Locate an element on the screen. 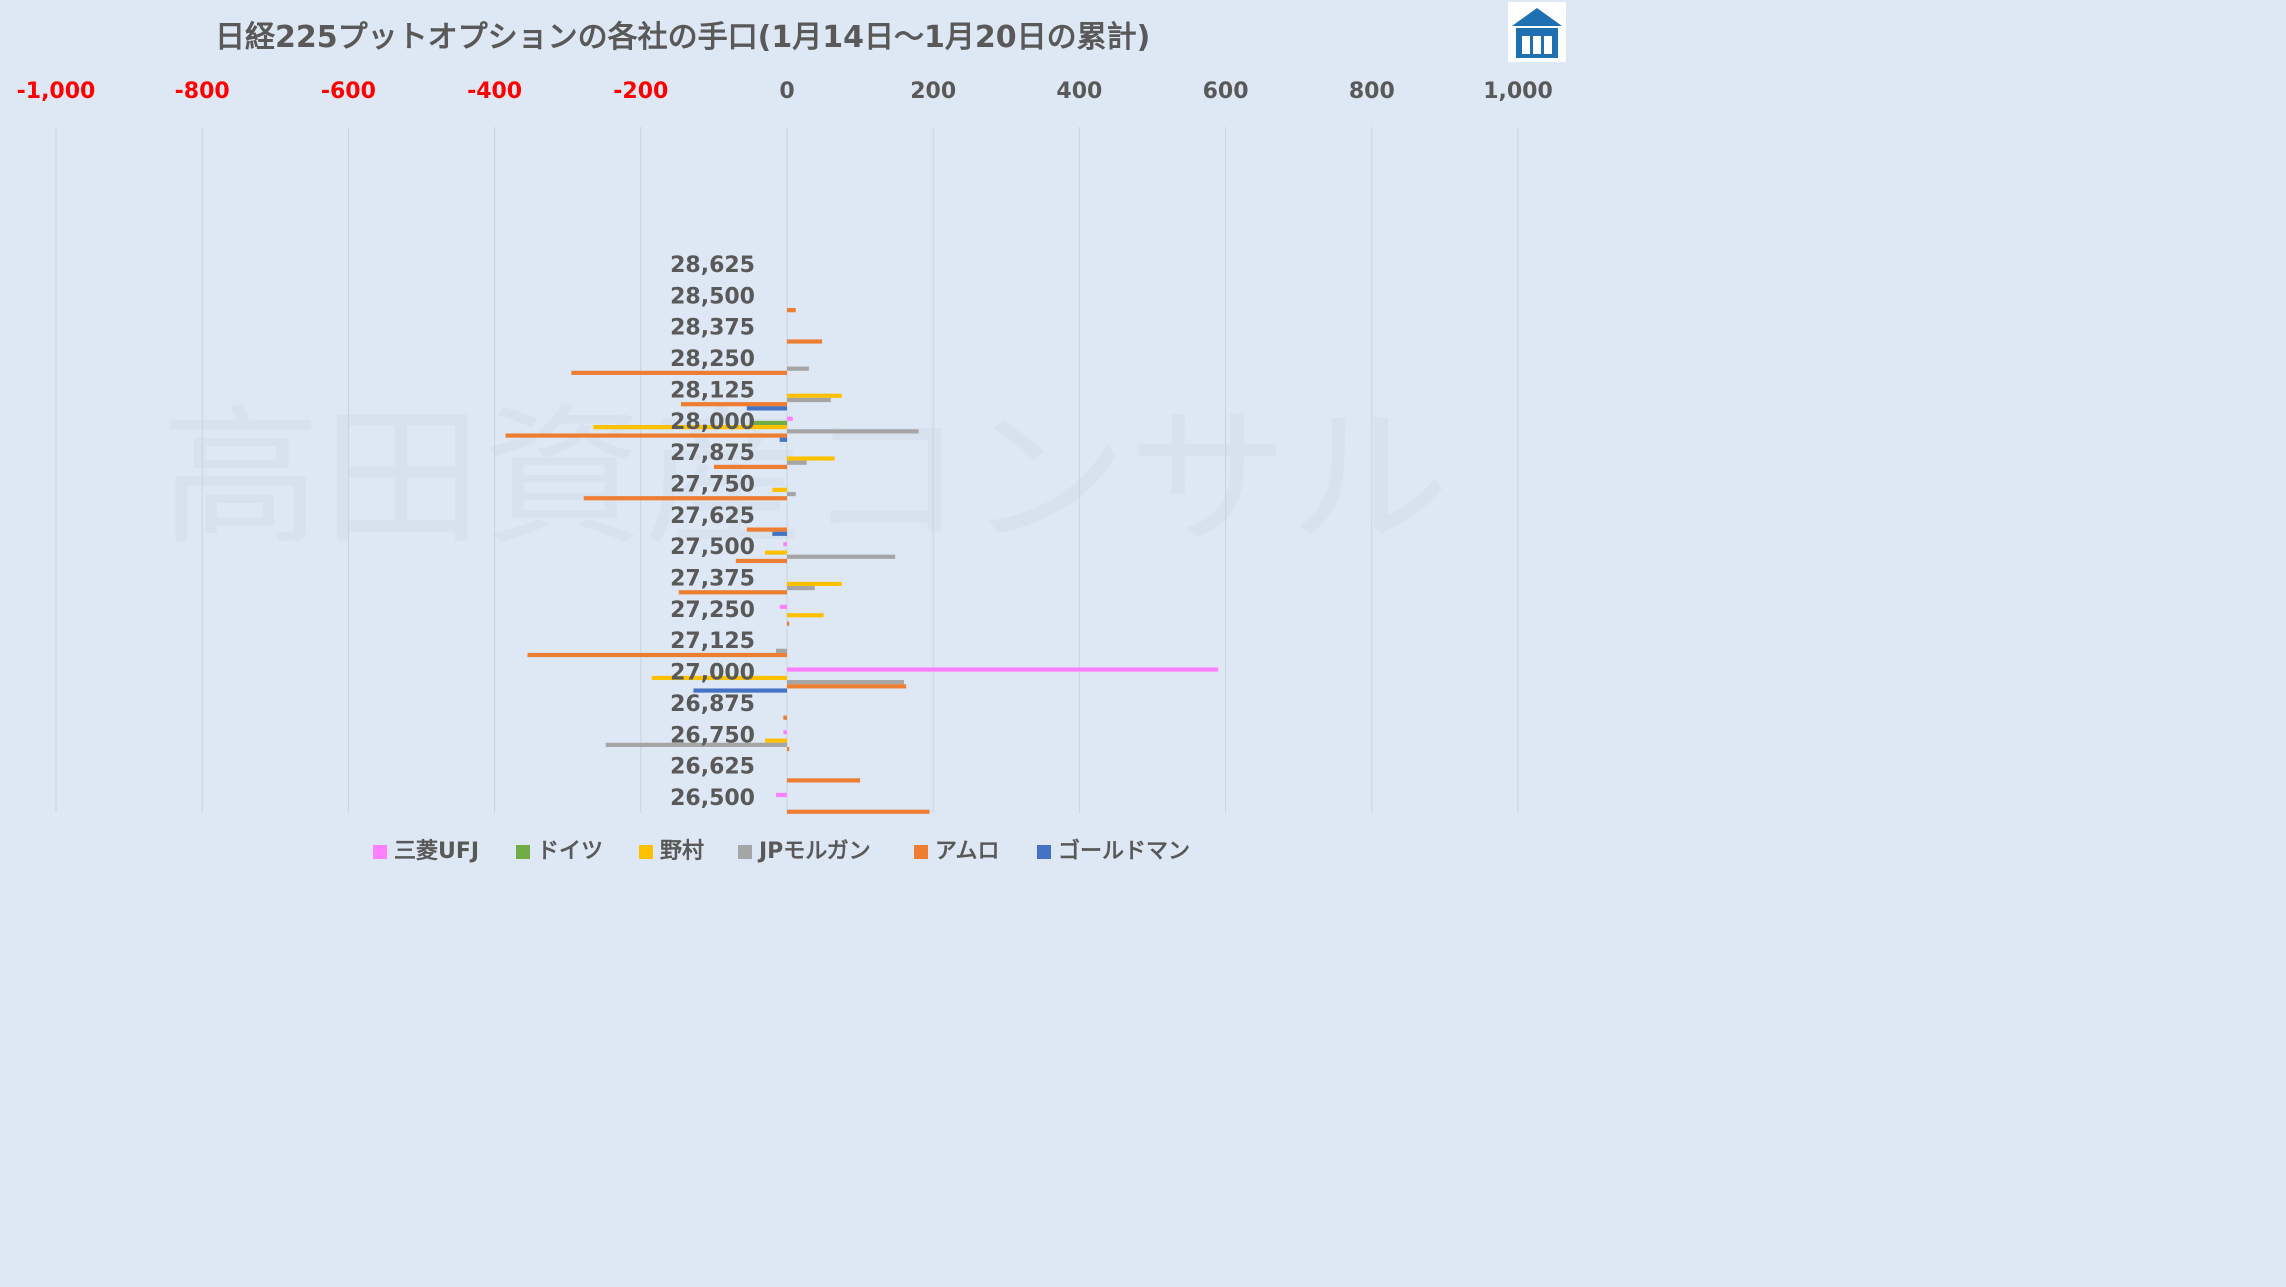 Image resolution: width=2286 pixels, height=1287 pixels. logo-window-center is located at coordinates (1537, 45).